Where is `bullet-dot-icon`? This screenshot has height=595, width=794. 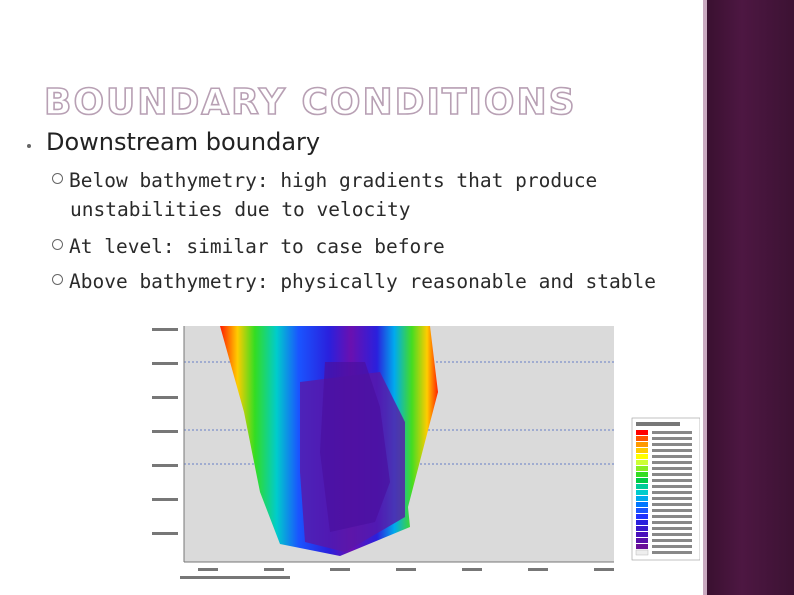
bullet-dot-icon is located at coordinates (29, 146).